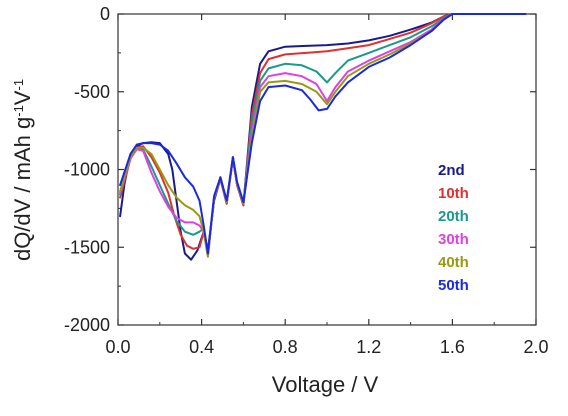 This screenshot has width=568, height=416. Describe the element at coordinates (22, 97) in the screenshot. I see `y-axis-title-unit: V` at that location.